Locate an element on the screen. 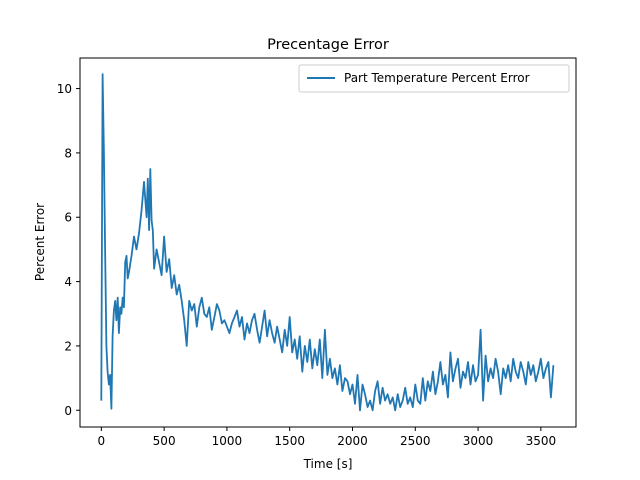 The image size is (640, 480). y-tick-label: 2 is located at coordinates (68, 346).